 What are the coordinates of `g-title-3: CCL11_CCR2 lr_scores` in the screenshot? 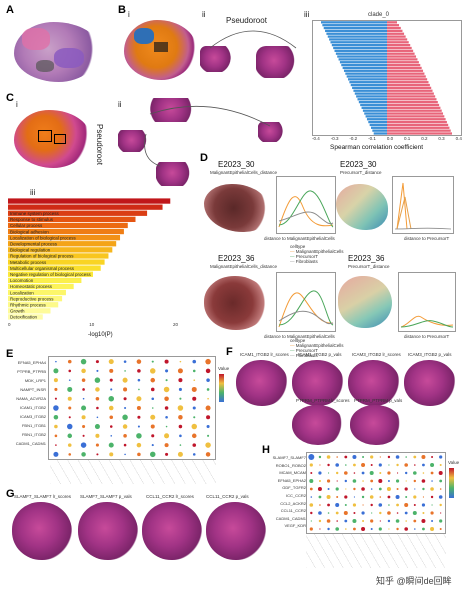 It's located at (170, 496).